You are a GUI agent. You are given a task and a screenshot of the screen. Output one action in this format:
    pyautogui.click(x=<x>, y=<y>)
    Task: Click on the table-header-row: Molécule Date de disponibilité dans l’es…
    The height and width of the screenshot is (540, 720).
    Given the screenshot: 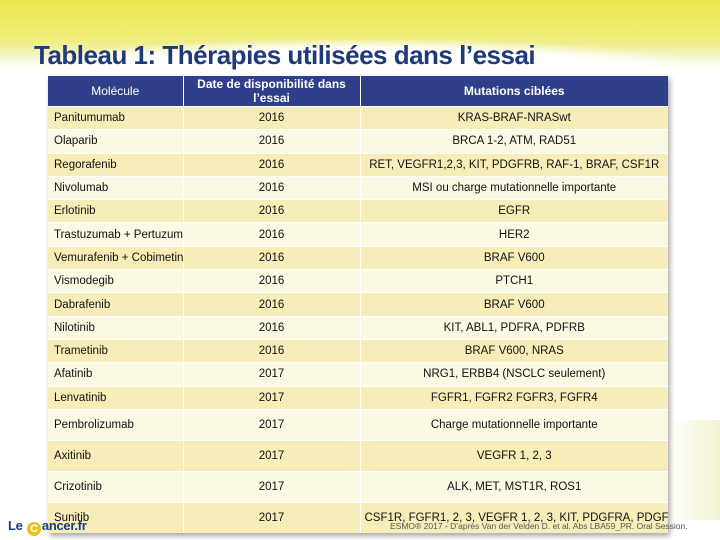 What is the action you would take?
    pyautogui.click(x=358, y=91)
    